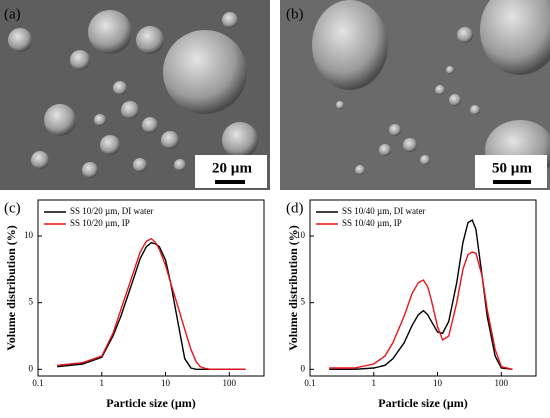 This screenshot has width=550, height=418. Describe the element at coordinates (100, 223) in the screenshot. I see `legend-label: SS 10/20 µm, IP` at that location.